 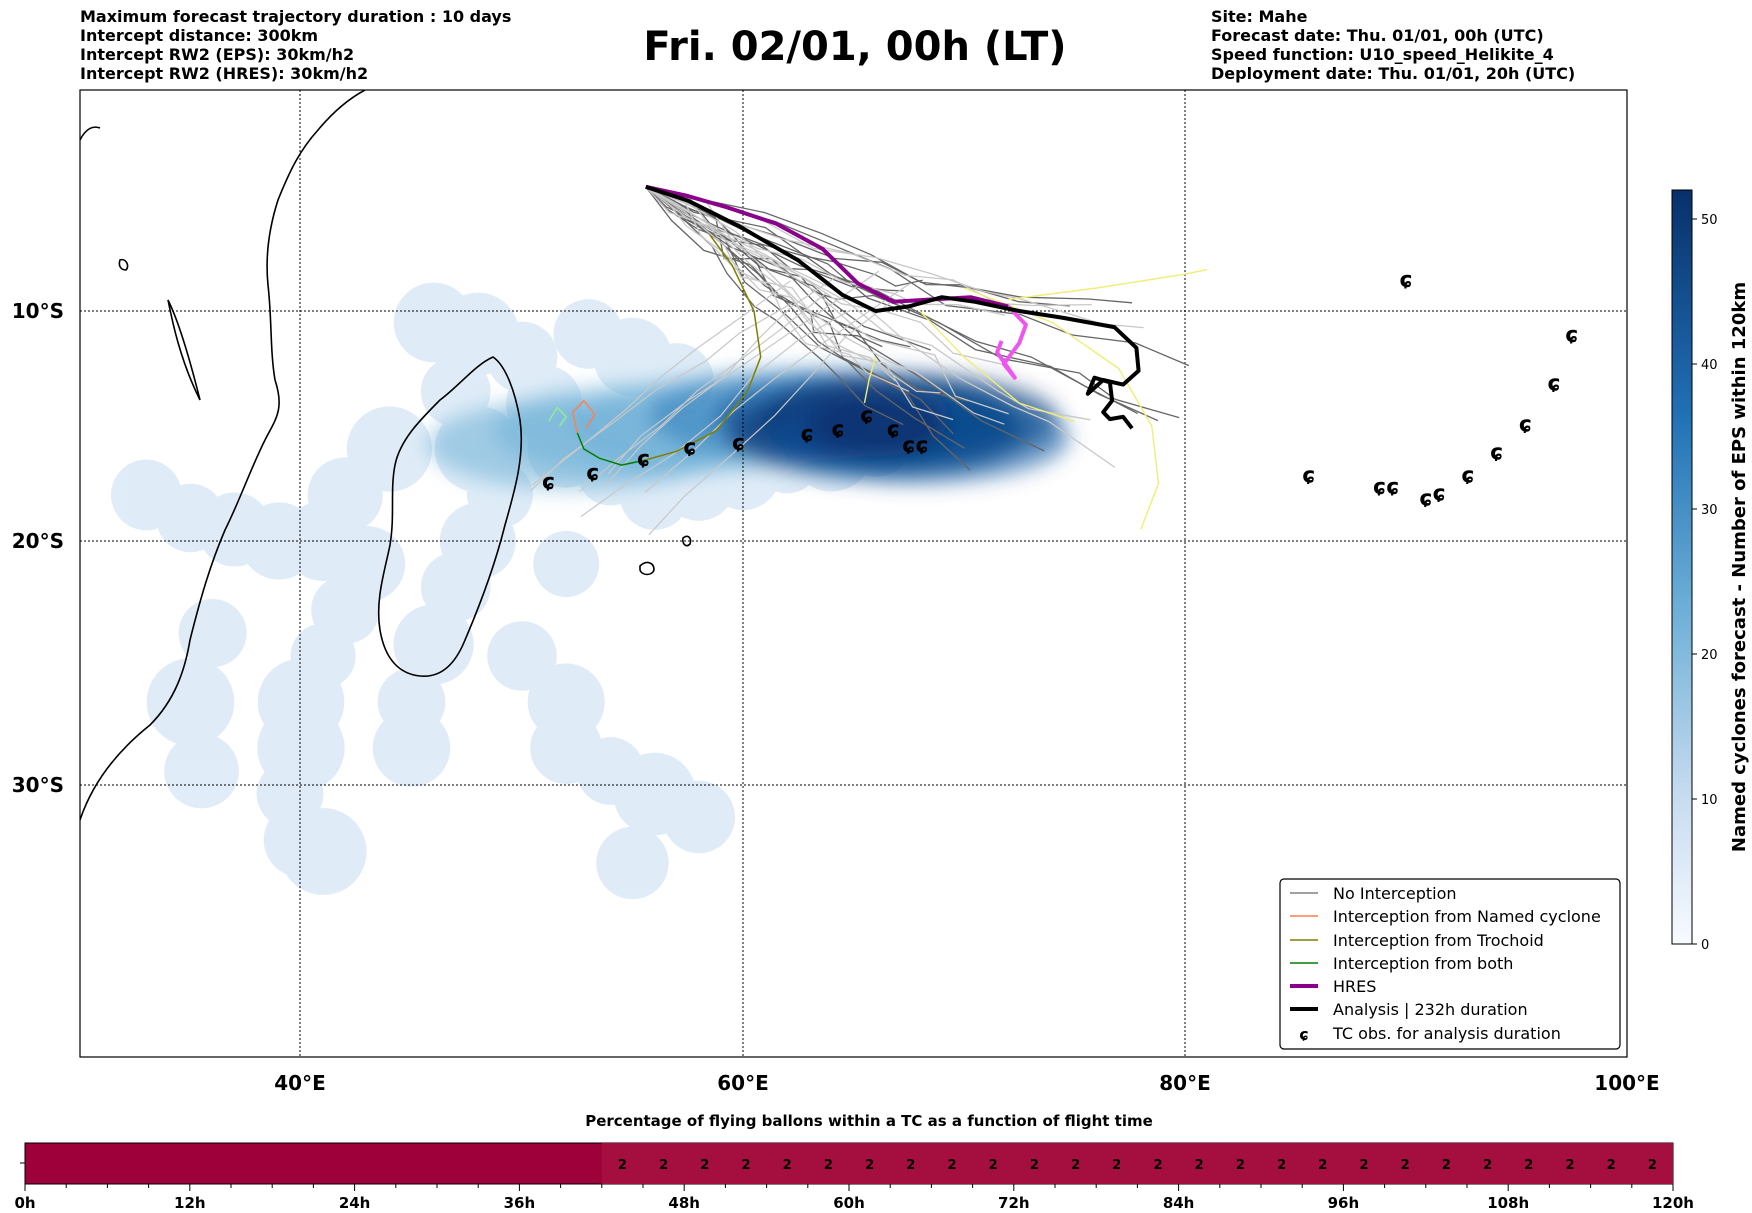 What do you see at coordinates (520, 1203) in the screenshot?
I see `bar-tick-label: 36h` at bounding box center [520, 1203].